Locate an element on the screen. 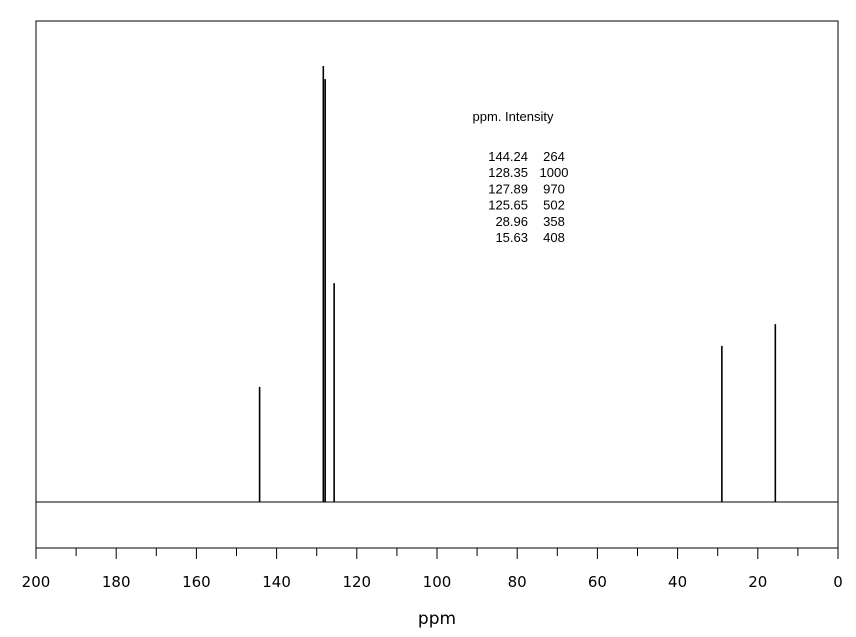 The image size is (856, 637). table-ppm-value: 144.24 is located at coordinates (508, 156).